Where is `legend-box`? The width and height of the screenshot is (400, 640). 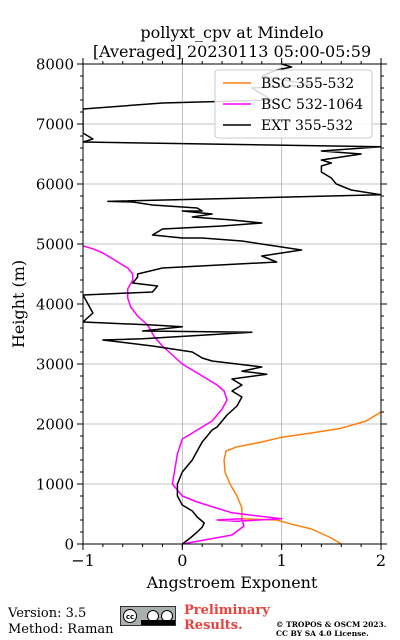
legend-box is located at coordinates (293, 104).